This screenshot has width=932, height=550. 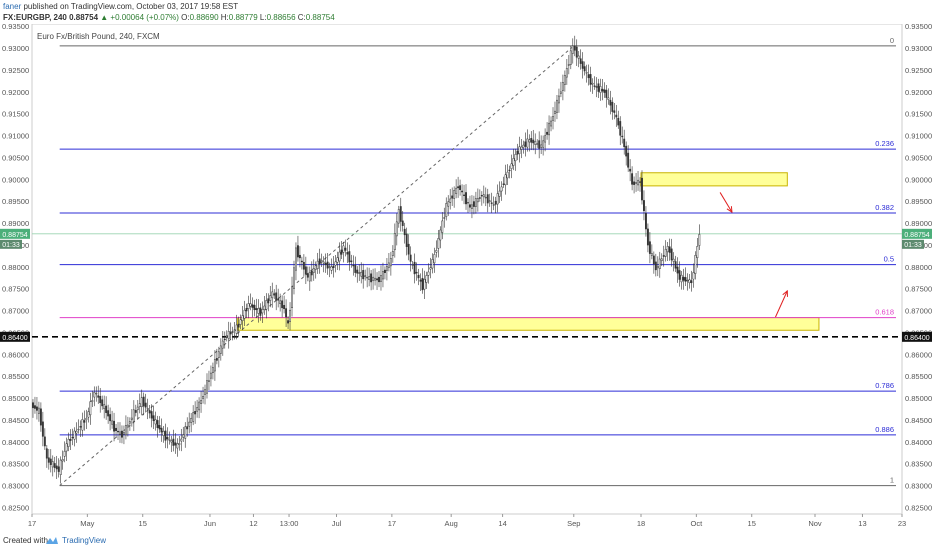 What do you see at coordinates (84, 540) in the screenshot?
I see `tradingview-brand: TradingView` at bounding box center [84, 540].